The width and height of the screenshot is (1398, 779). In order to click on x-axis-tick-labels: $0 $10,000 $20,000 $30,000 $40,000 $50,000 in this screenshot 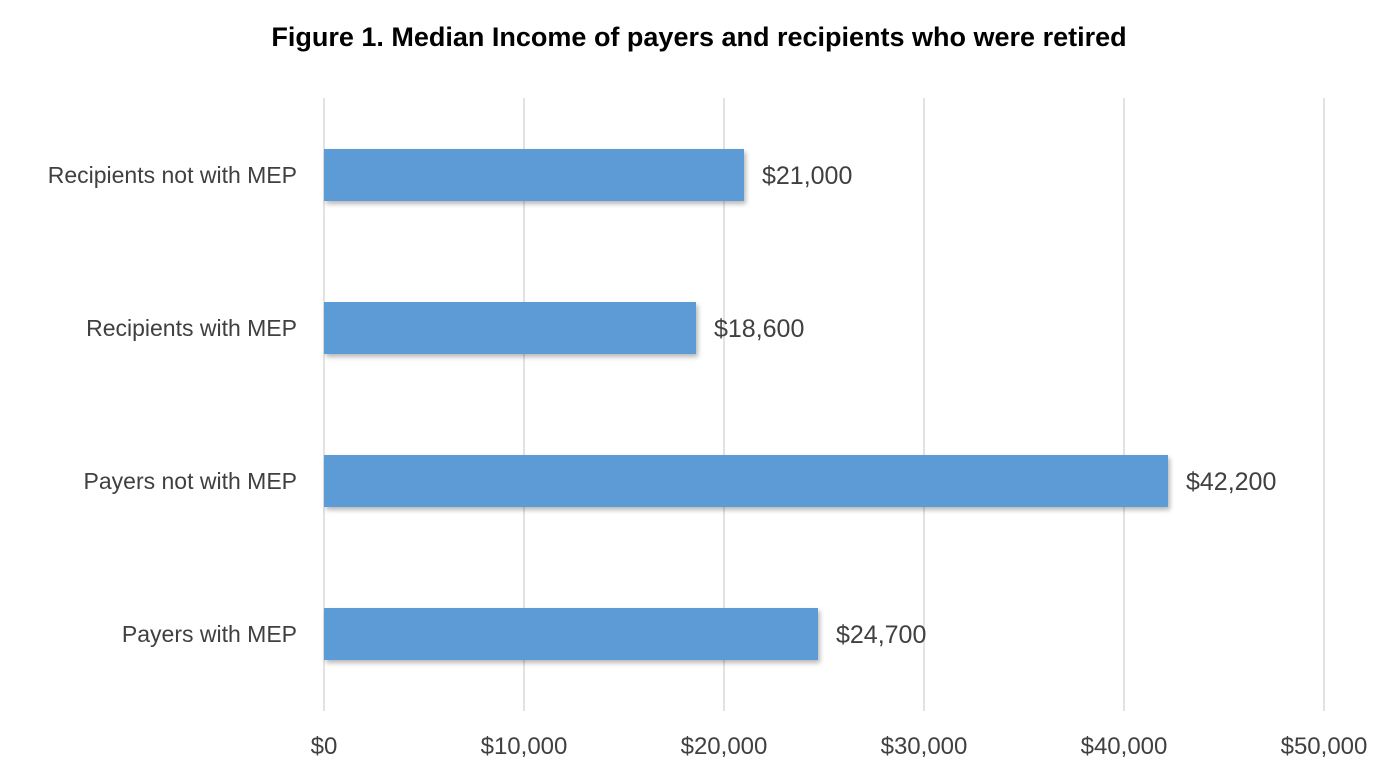, I will do `click(839, 746)`.